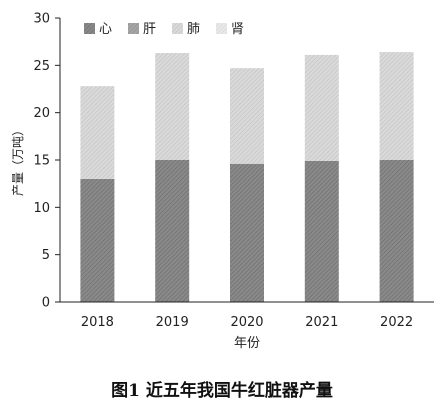  What do you see at coordinates (247, 116) in the screenshot?
I see `bar-segment-肺-2020` at bounding box center [247, 116].